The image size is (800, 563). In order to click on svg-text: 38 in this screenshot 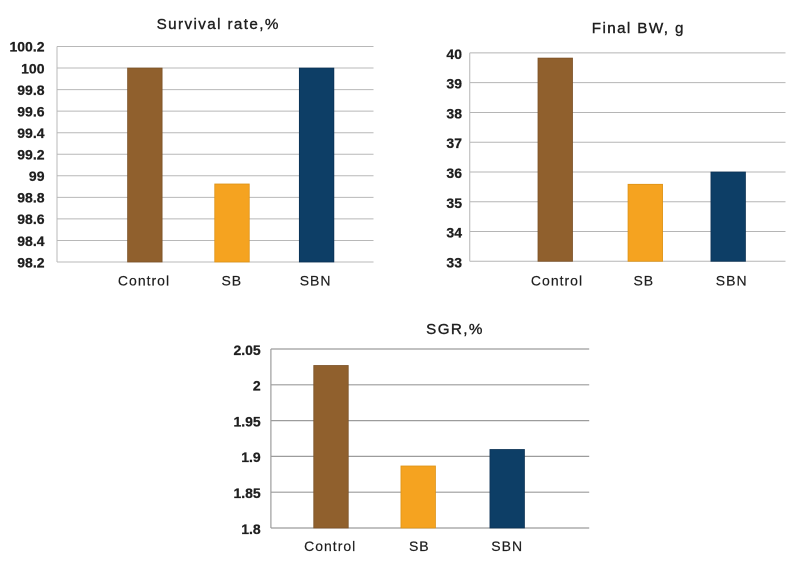, I will do `click(454, 113)`.